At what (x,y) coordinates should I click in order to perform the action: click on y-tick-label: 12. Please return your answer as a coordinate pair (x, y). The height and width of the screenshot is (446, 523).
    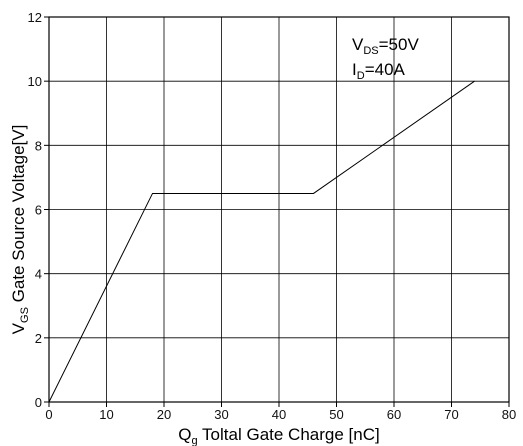
    Looking at the image, I should click on (35, 17).